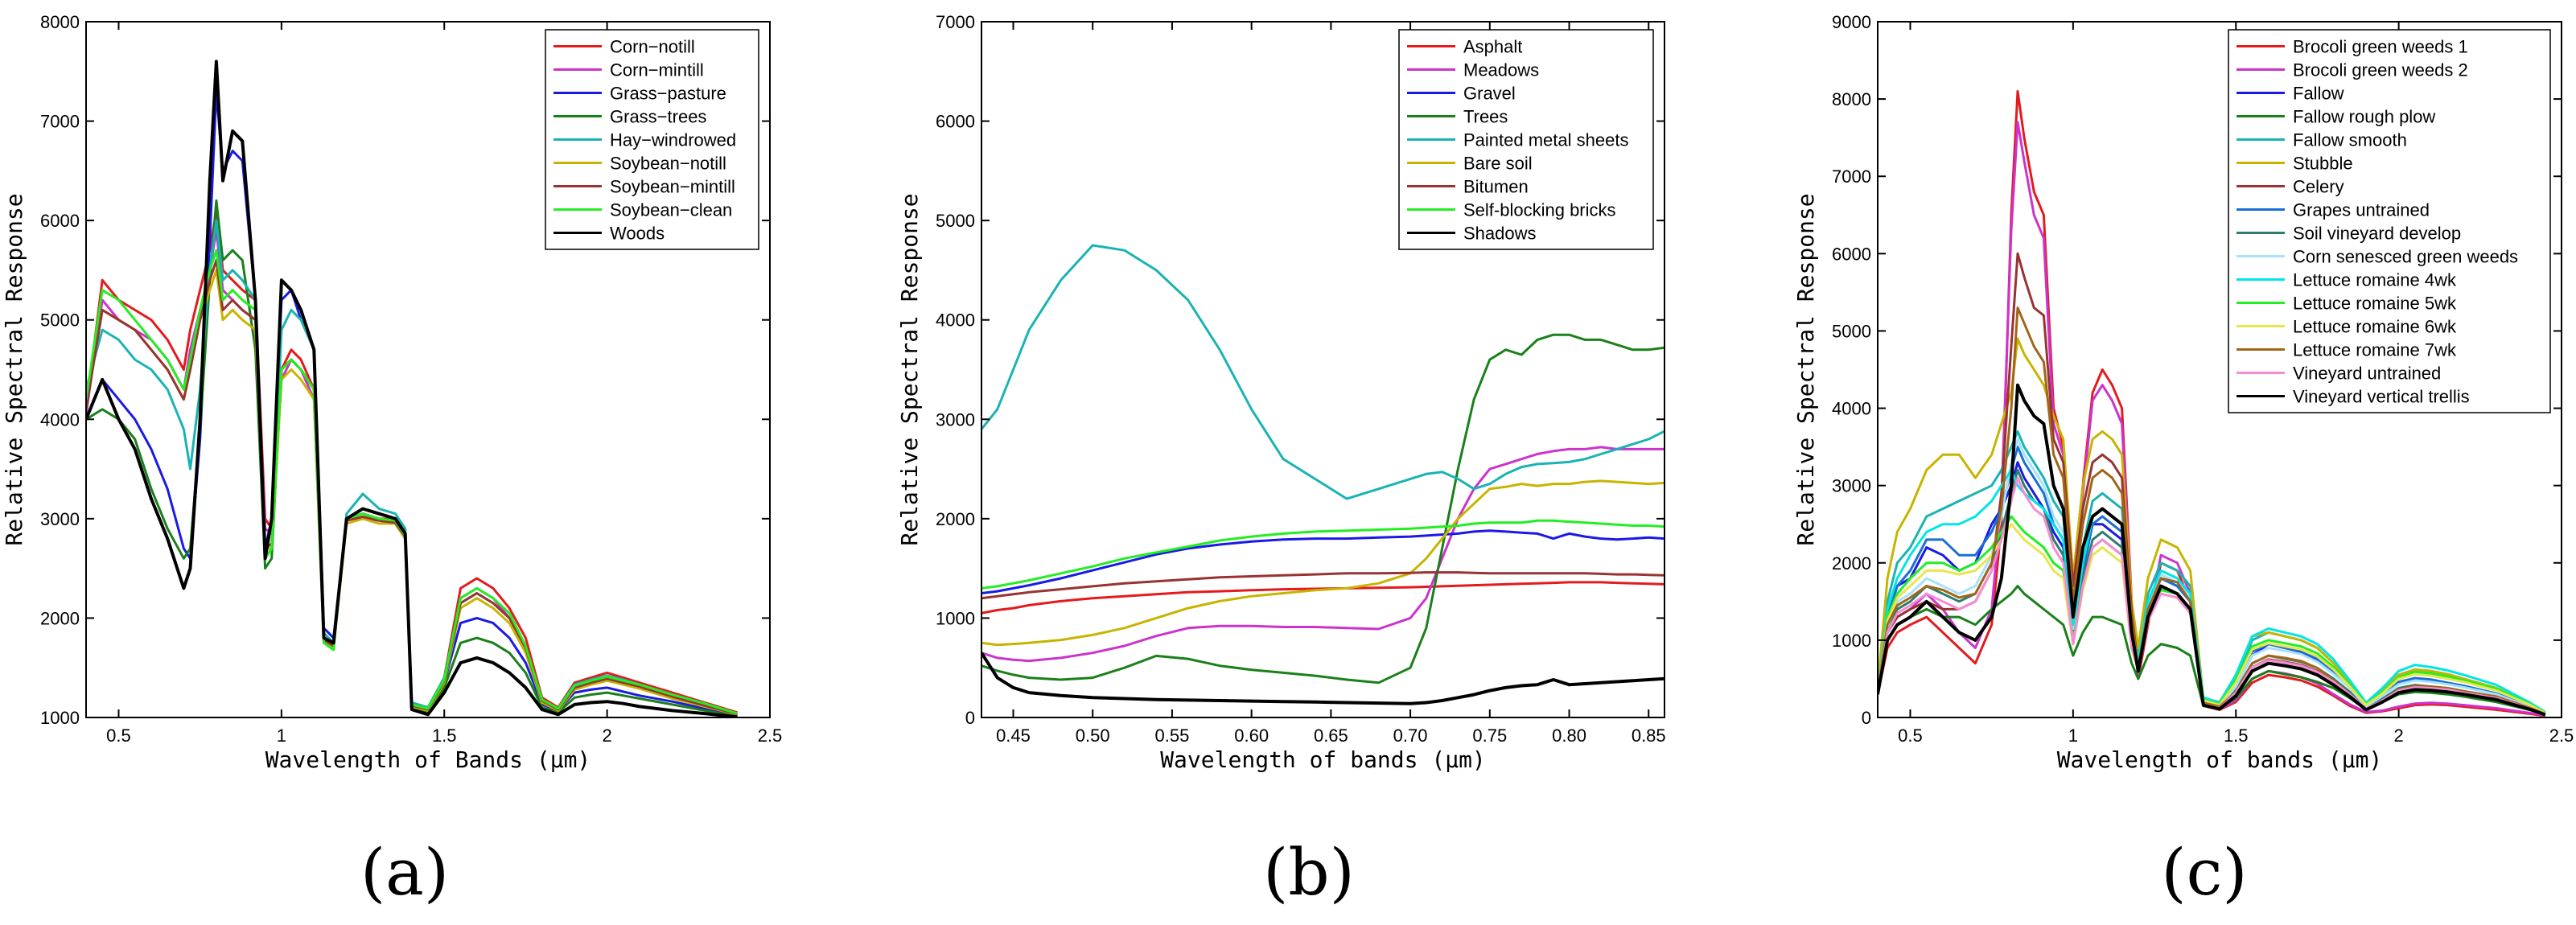  I want to click on legend-label-c-11: Lettuce romaine 5wk, so click(2375, 304).